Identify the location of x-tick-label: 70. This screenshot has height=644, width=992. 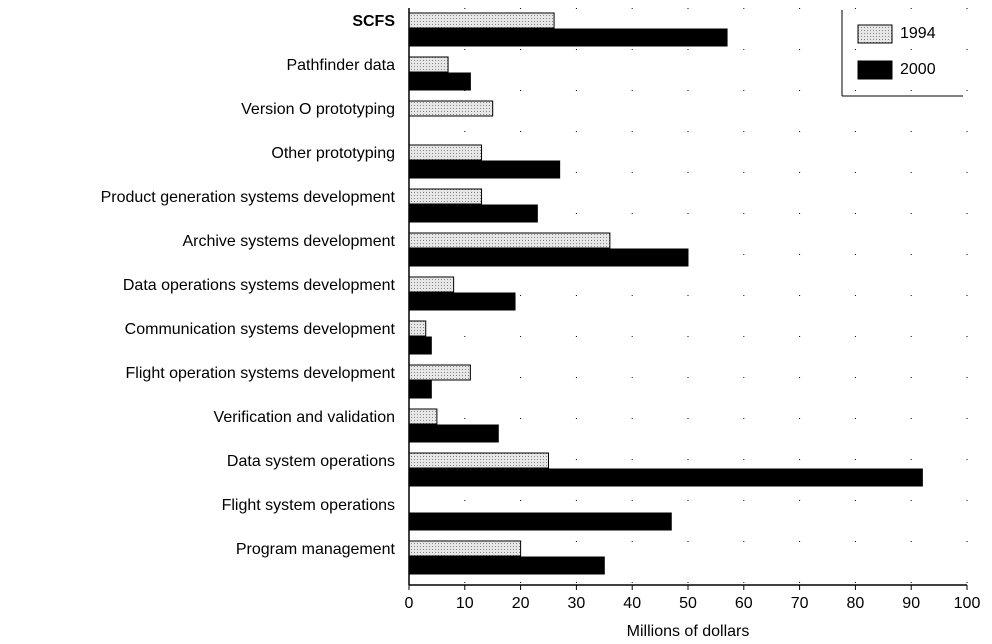
(800, 603).